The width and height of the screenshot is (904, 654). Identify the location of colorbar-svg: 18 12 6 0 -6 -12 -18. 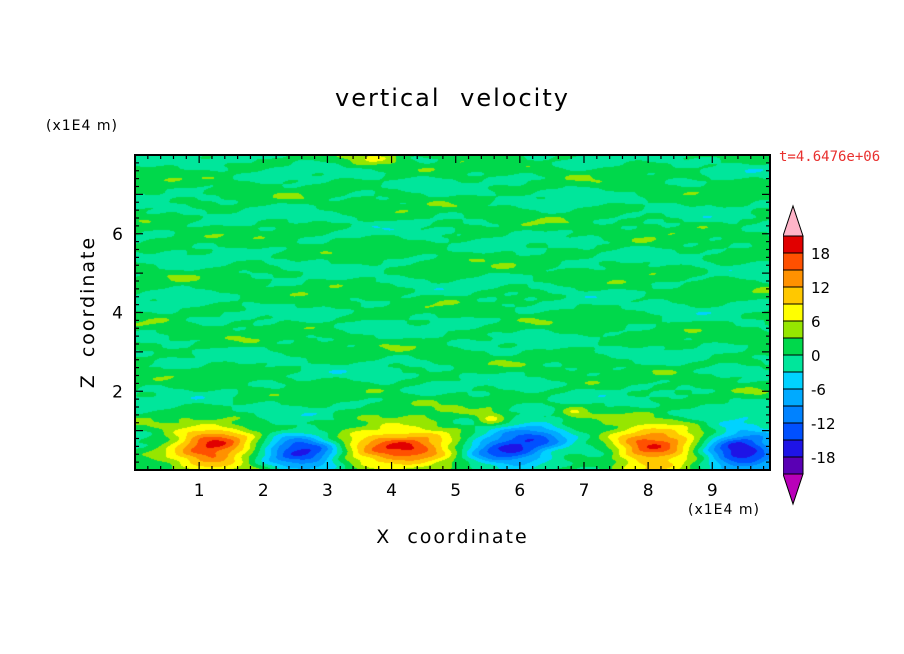
(809, 355).